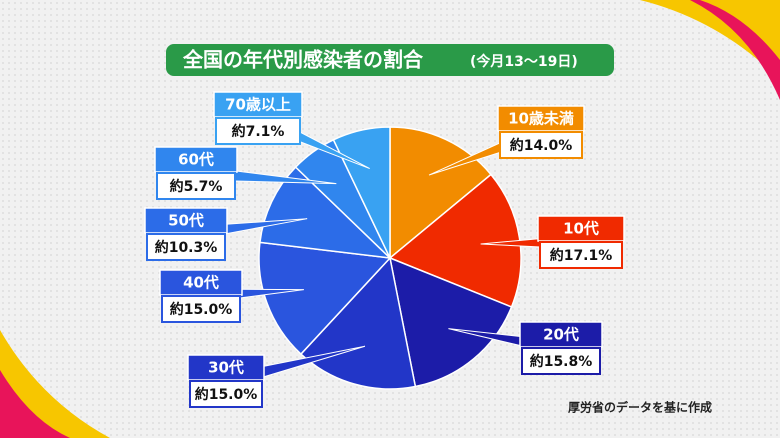 This screenshot has width=780, height=442. I want to click on label-name: 70歳以上, so click(258, 105).